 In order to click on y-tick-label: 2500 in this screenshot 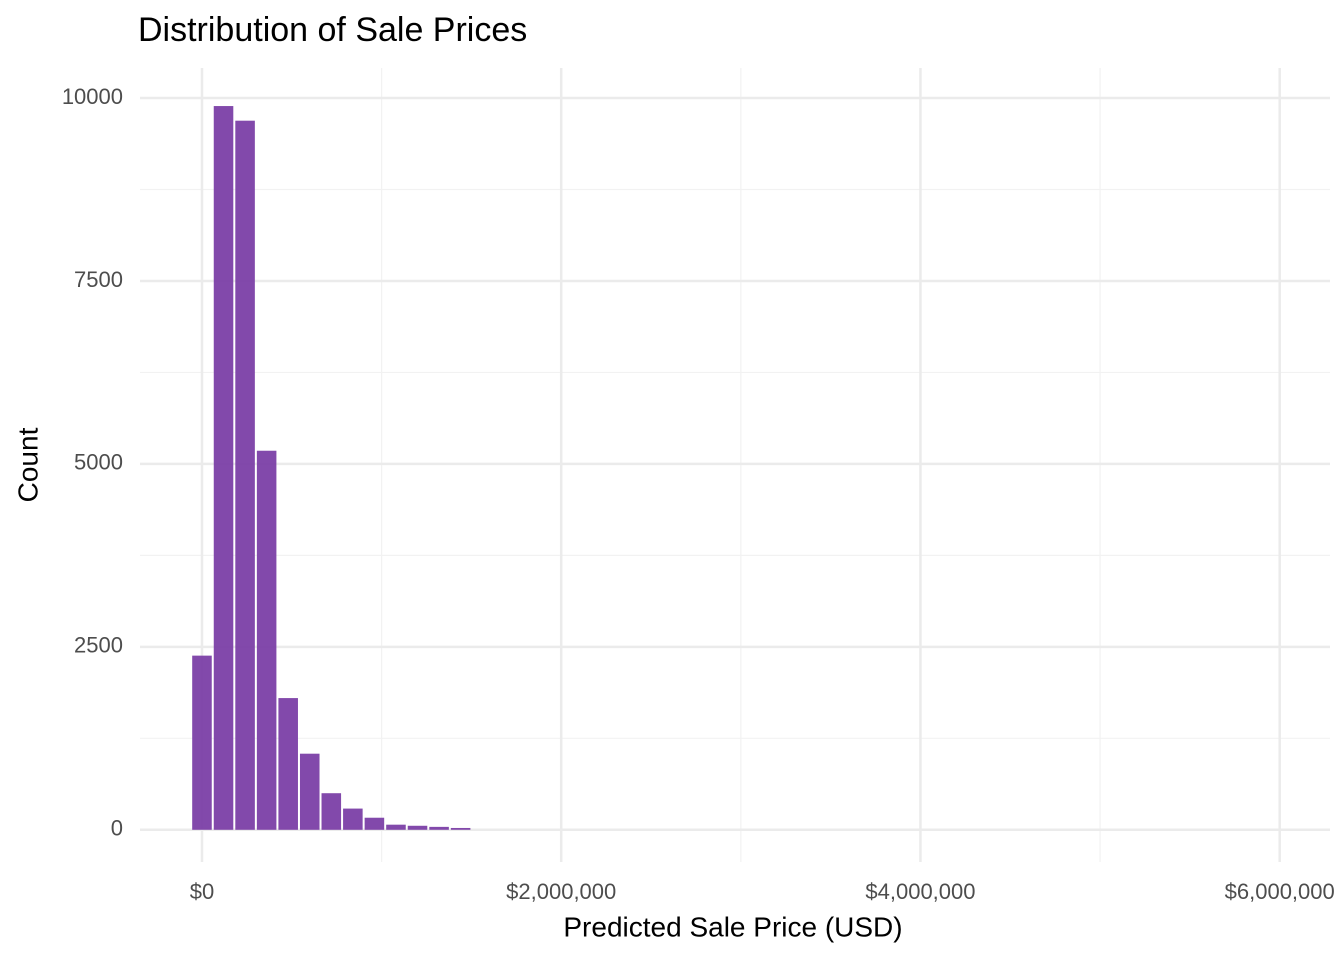, I will do `click(98, 645)`.